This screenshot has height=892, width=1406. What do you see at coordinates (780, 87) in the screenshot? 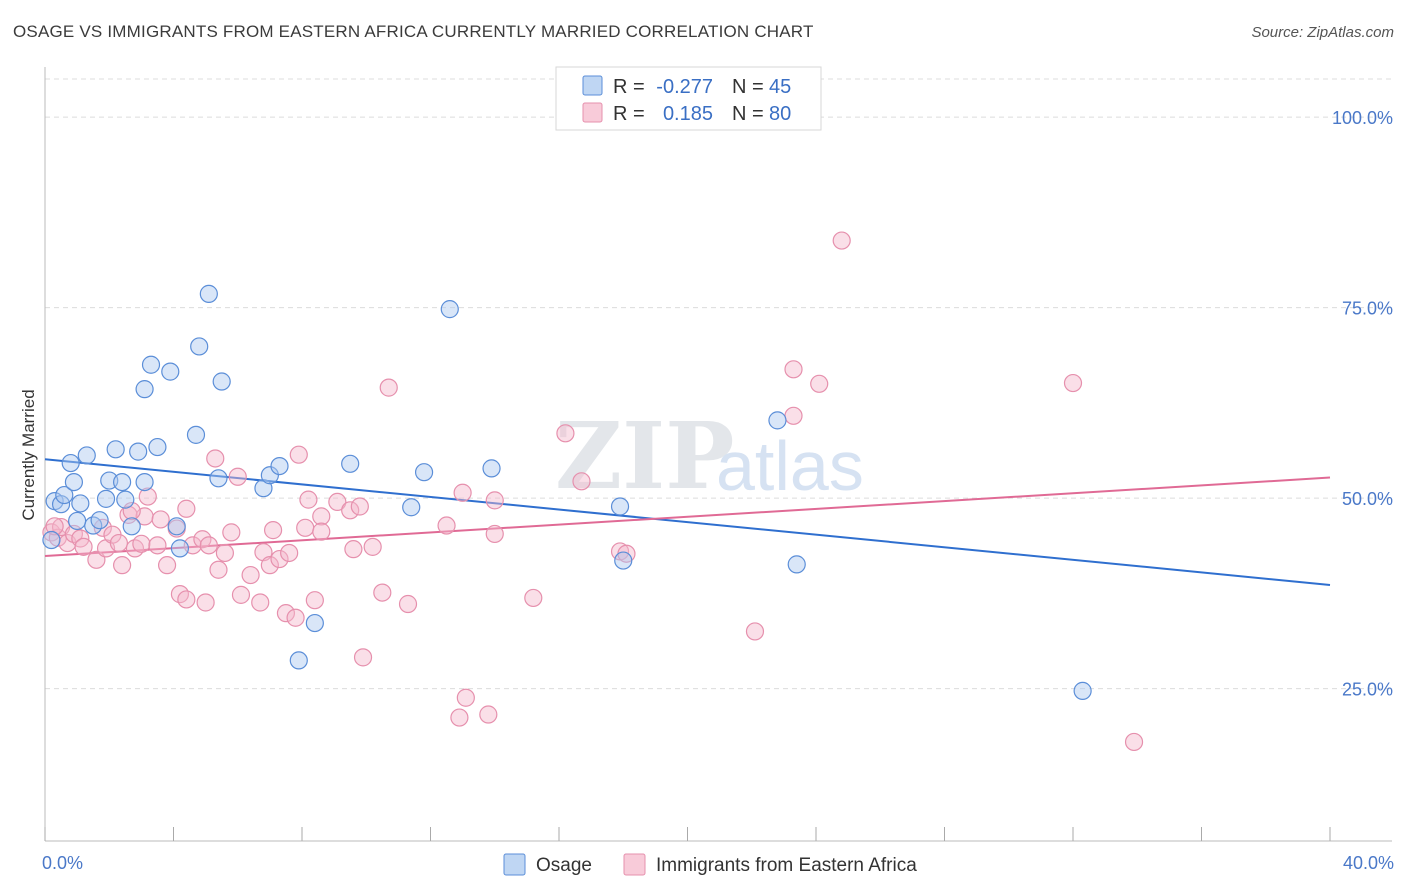
I see `legend-osage-n-value: 45` at bounding box center [780, 87].